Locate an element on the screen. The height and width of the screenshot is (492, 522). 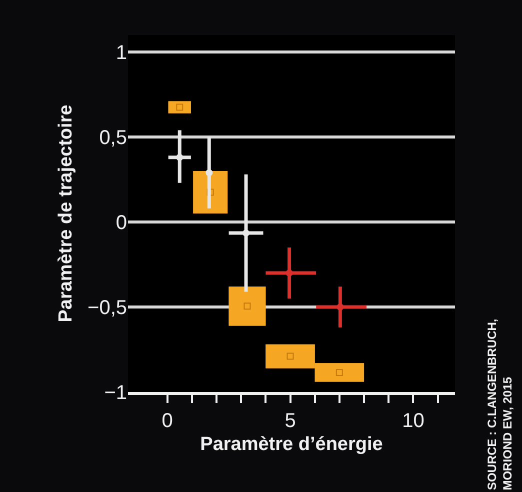
y-tick-label: −1 is located at coordinates (115, 393).